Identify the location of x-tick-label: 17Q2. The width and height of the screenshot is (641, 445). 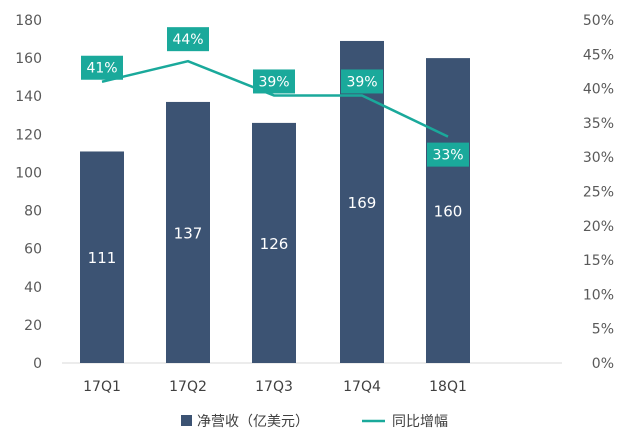
(188, 387).